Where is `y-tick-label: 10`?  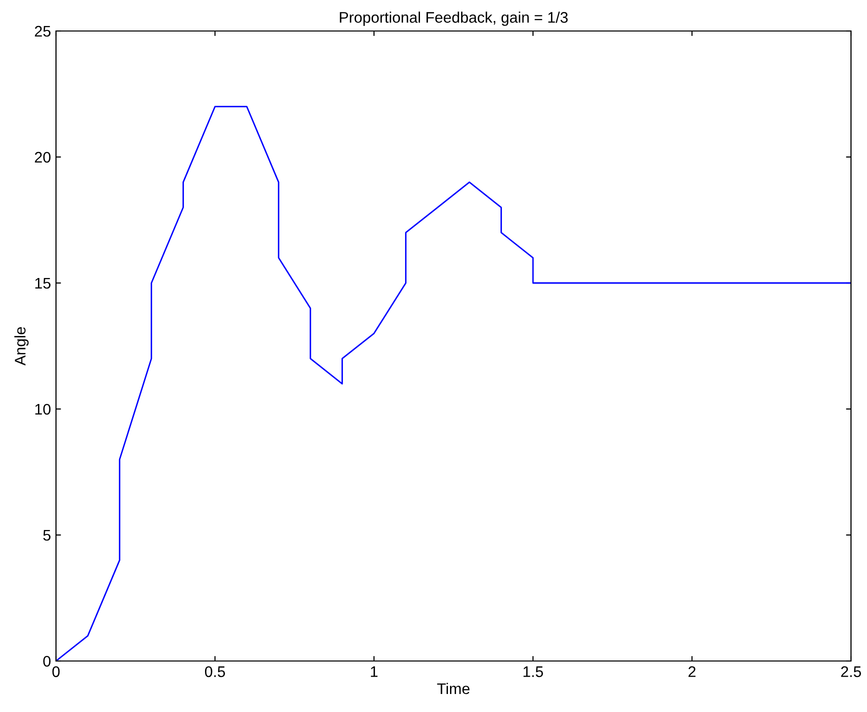 y-tick-label: 10 is located at coordinates (43, 409).